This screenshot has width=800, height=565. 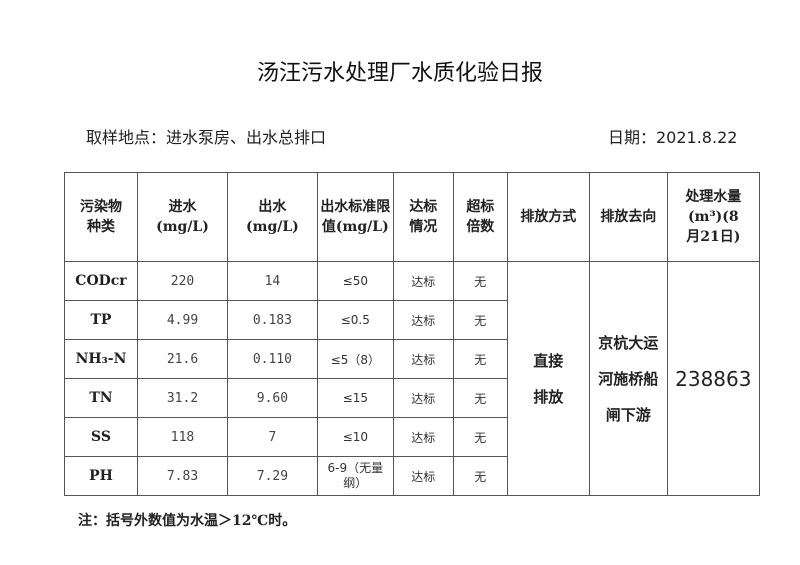 What do you see at coordinates (673, 137) in the screenshot?
I see `report-date: 日期：2021.8.22` at bounding box center [673, 137].